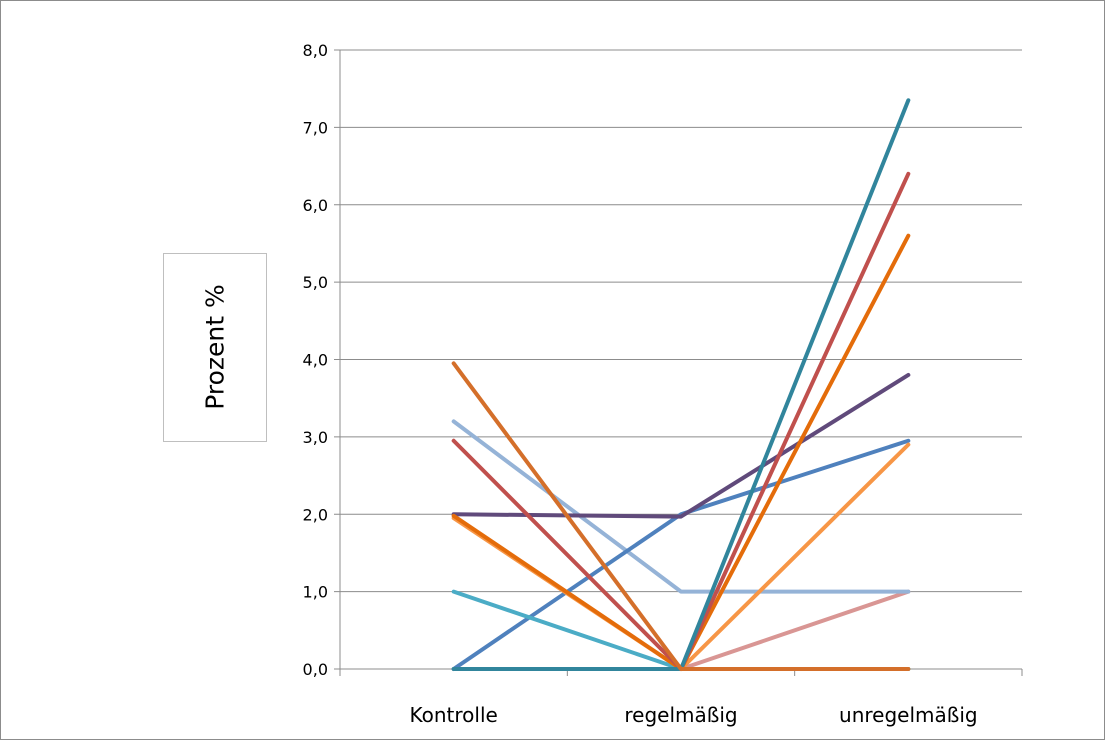 This screenshot has height=740, width=1105. I want to click on y-tick-label: 2,0, so click(315, 514).